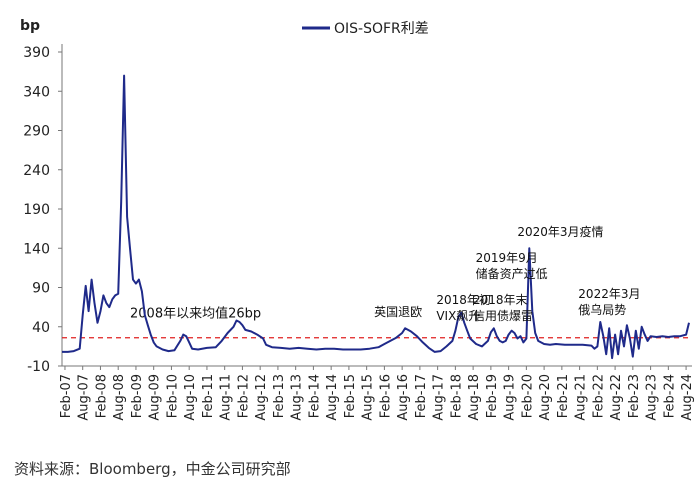  What do you see at coordinates (152, 469) in the screenshot?
I see `source-note: 资料来源：Bloomberg，中金公司研究部` at bounding box center [152, 469].